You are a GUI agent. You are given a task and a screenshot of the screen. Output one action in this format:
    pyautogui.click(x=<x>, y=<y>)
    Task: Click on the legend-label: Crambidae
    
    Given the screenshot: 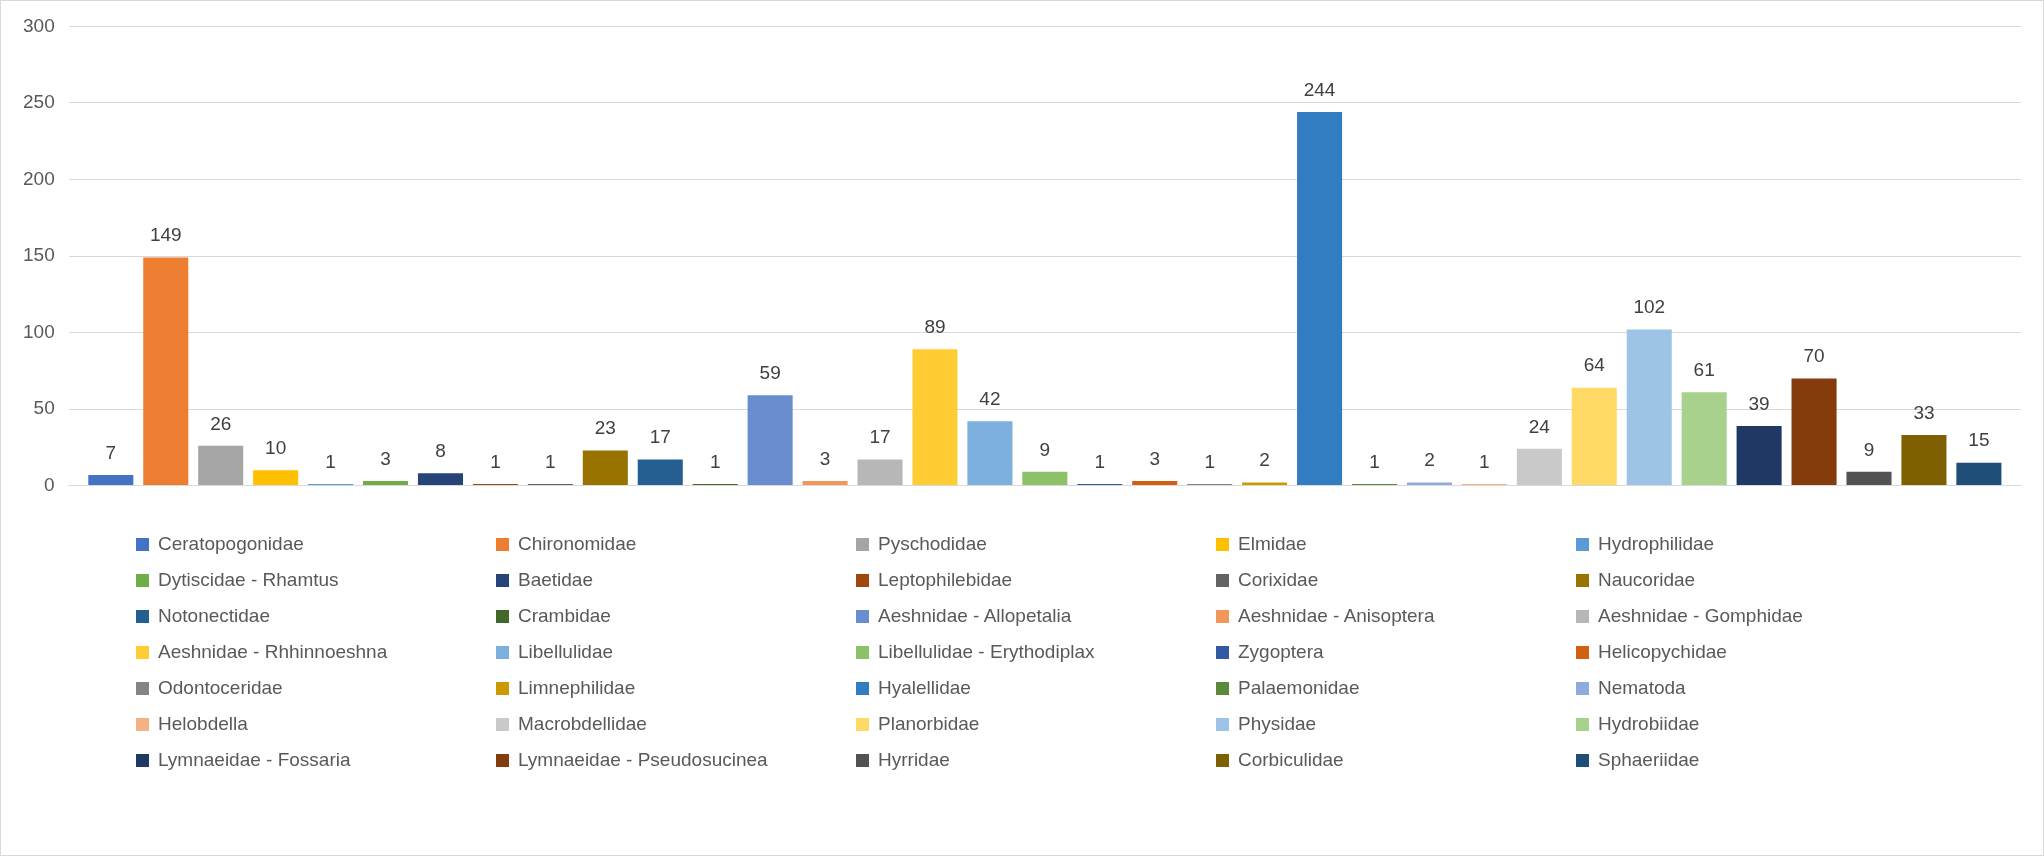 What is the action you would take?
    pyautogui.click(x=564, y=616)
    